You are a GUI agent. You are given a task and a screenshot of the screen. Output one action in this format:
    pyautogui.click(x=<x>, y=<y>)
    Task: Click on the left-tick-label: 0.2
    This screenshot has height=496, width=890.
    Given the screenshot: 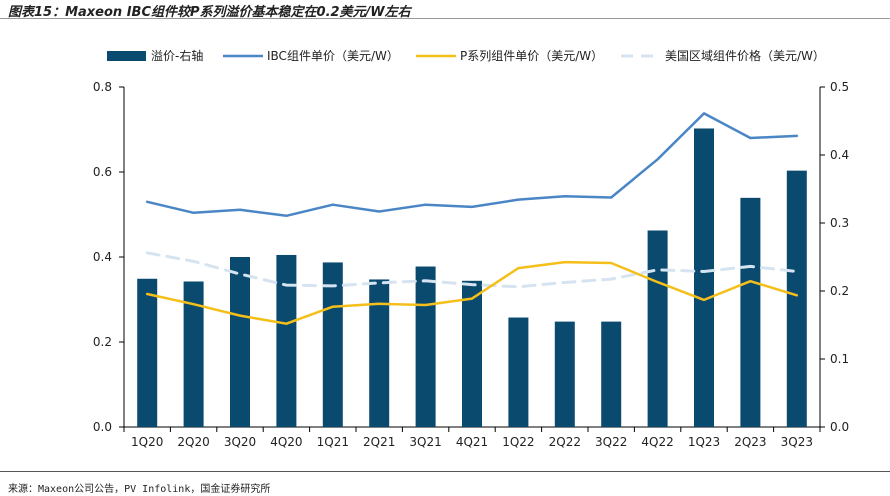 What is the action you would take?
    pyautogui.click(x=102, y=342)
    